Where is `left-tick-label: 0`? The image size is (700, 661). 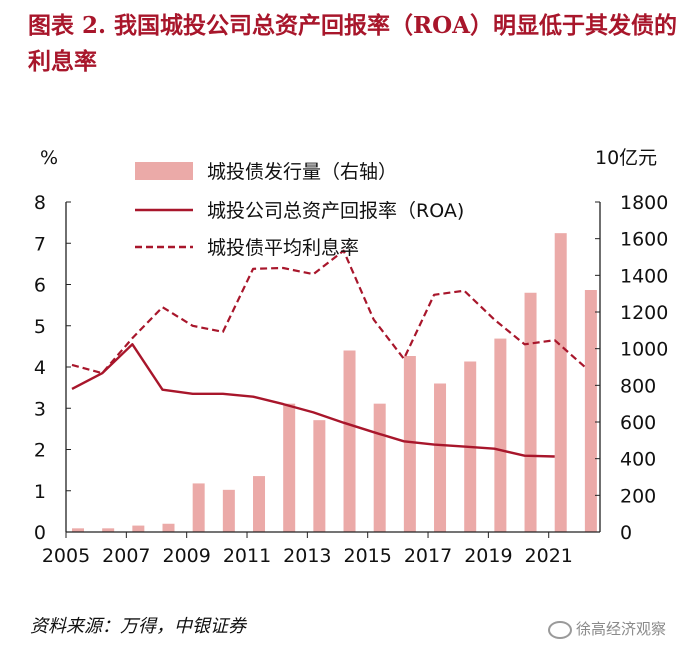
left-tick-label: 0 is located at coordinates (40, 533).